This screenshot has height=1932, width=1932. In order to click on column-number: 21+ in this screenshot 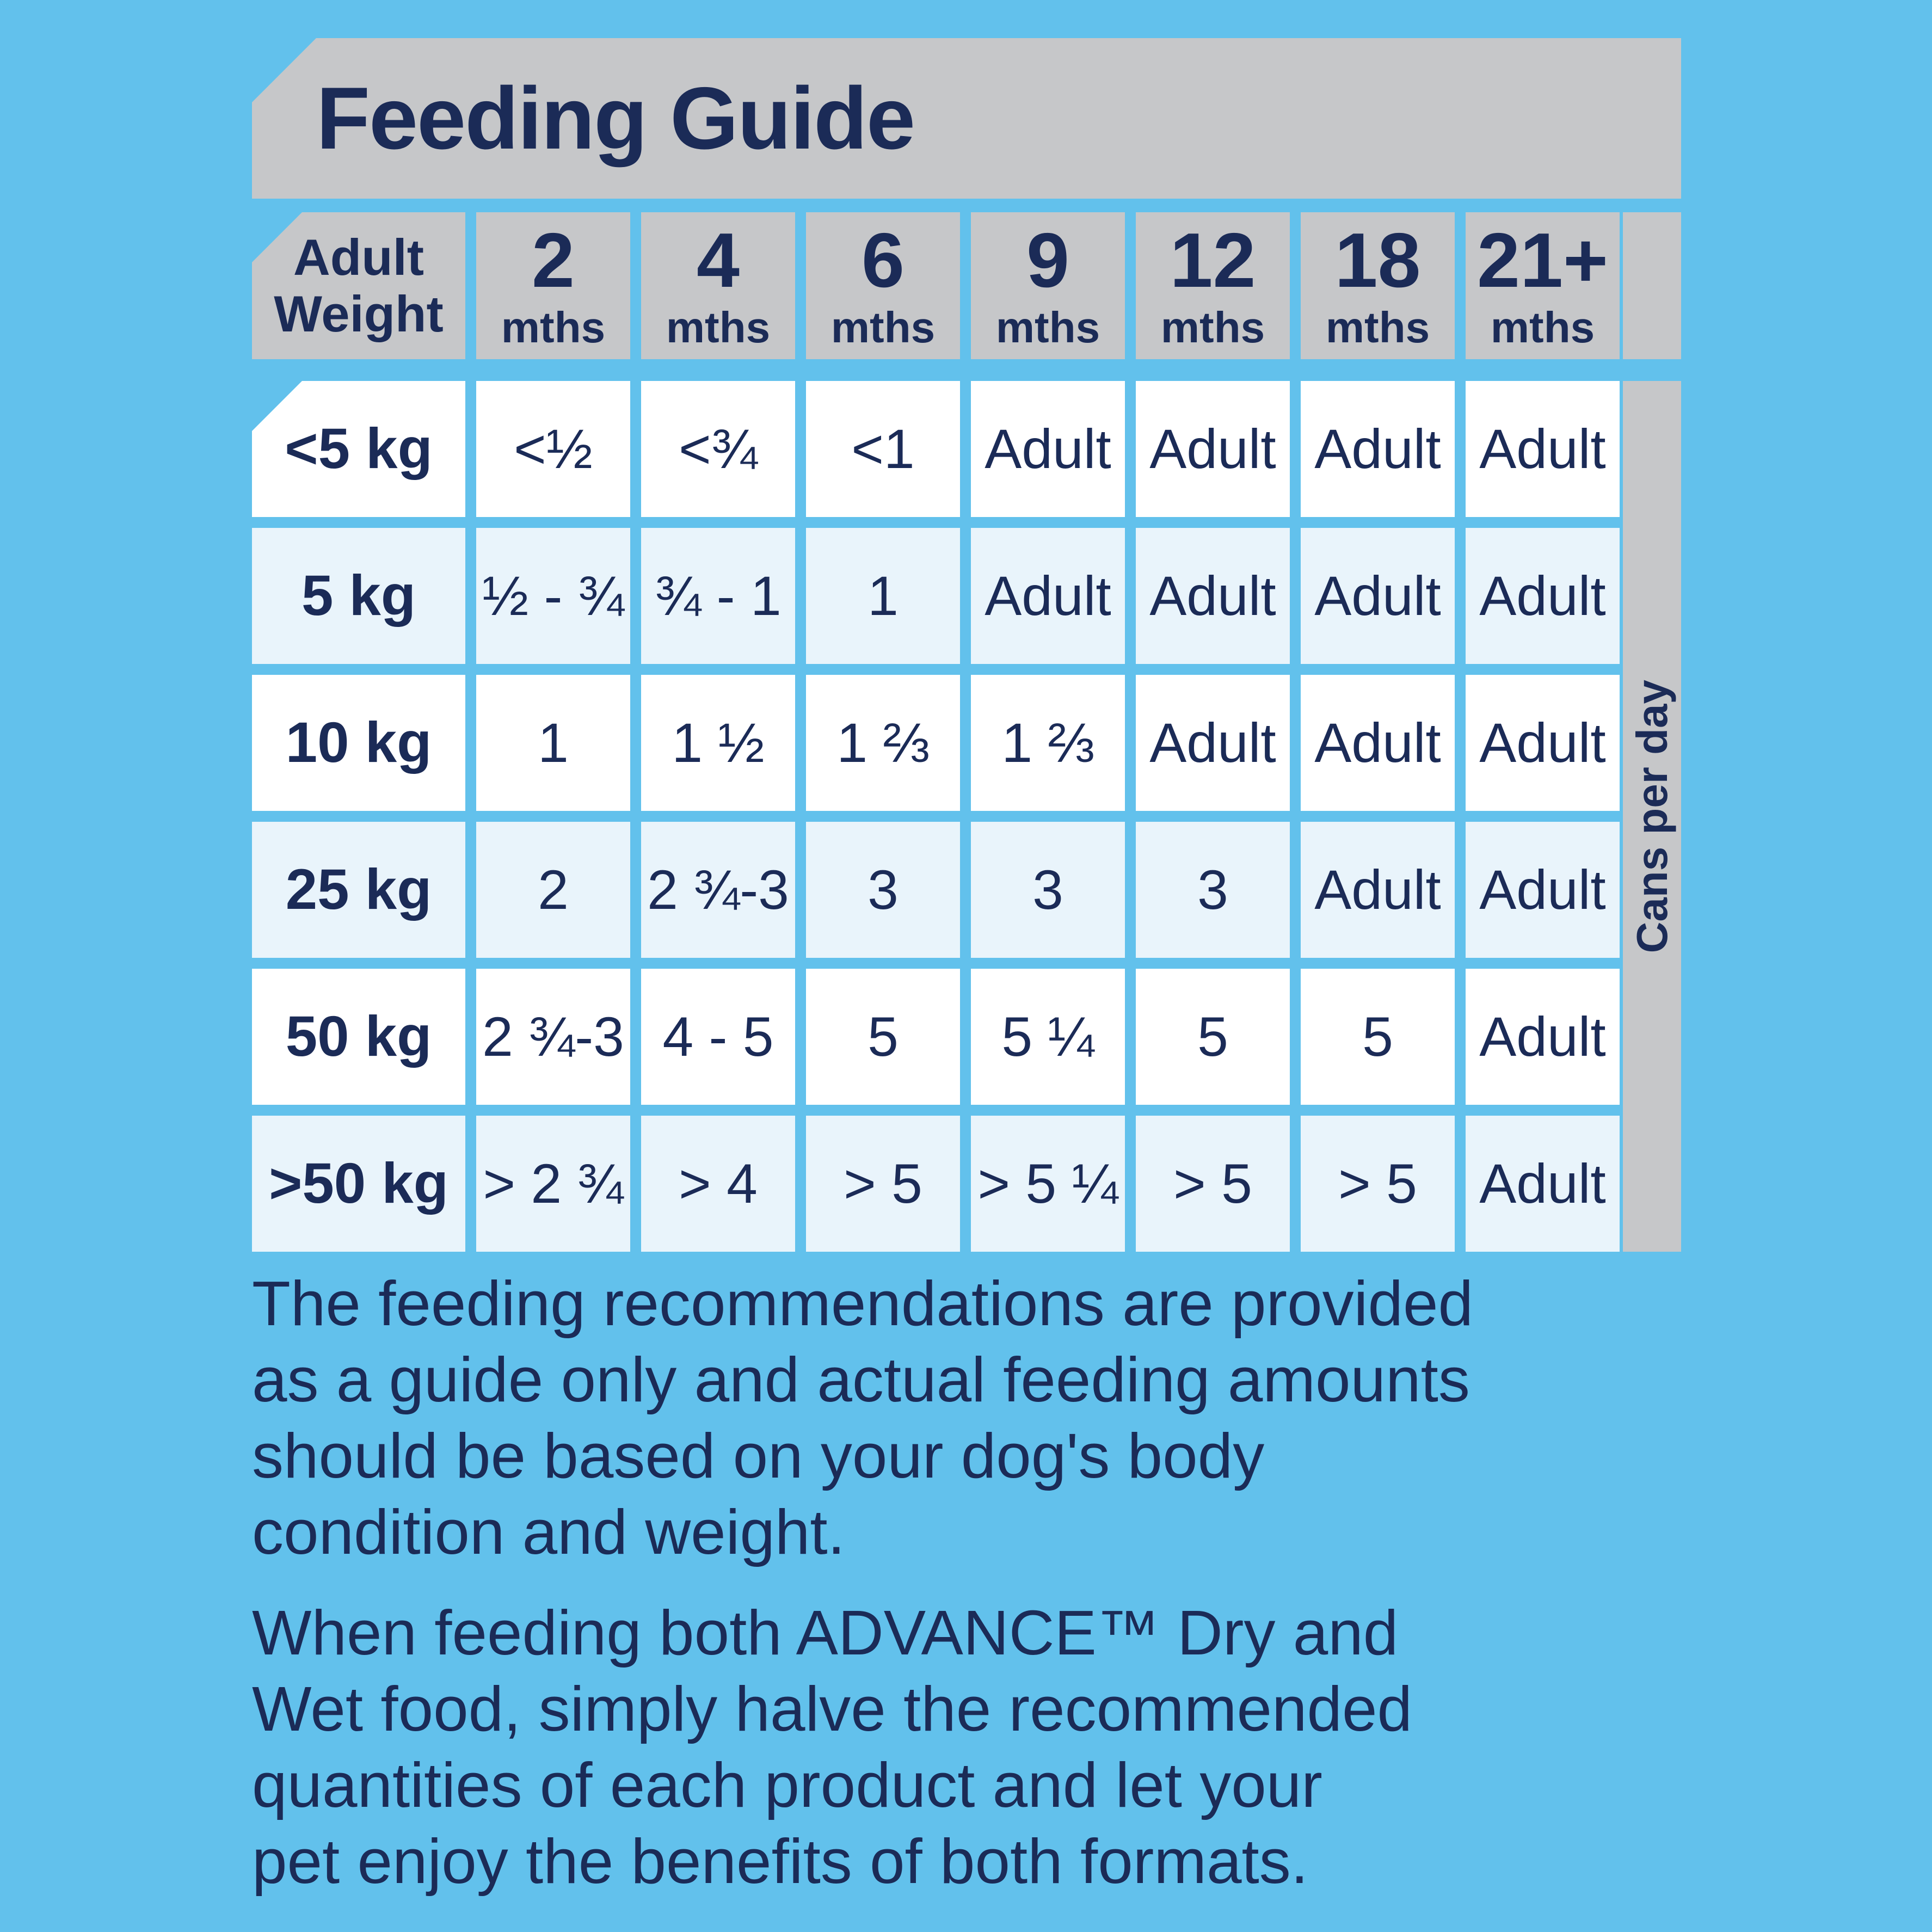, I will do `click(1542, 260)`.